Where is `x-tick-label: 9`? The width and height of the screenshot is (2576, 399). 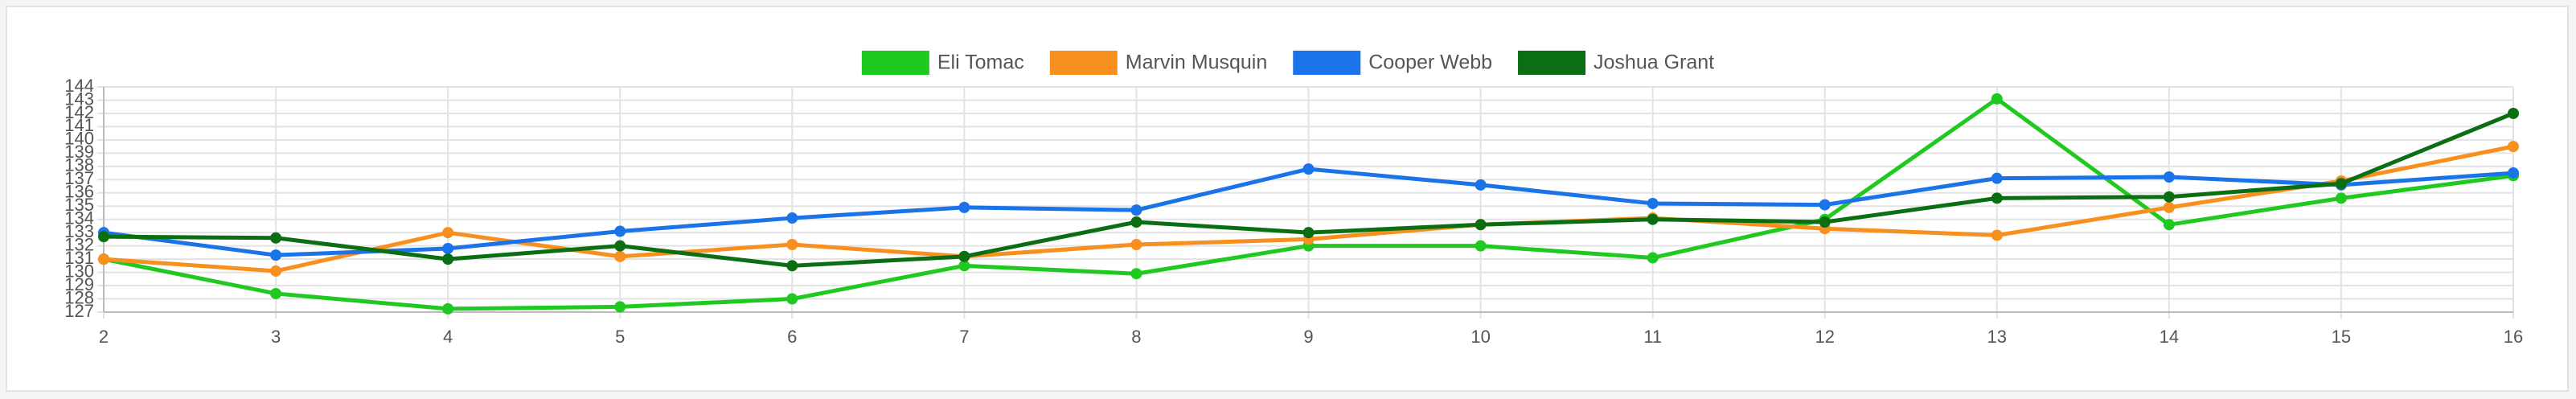 x-tick-label: 9 is located at coordinates (1308, 337).